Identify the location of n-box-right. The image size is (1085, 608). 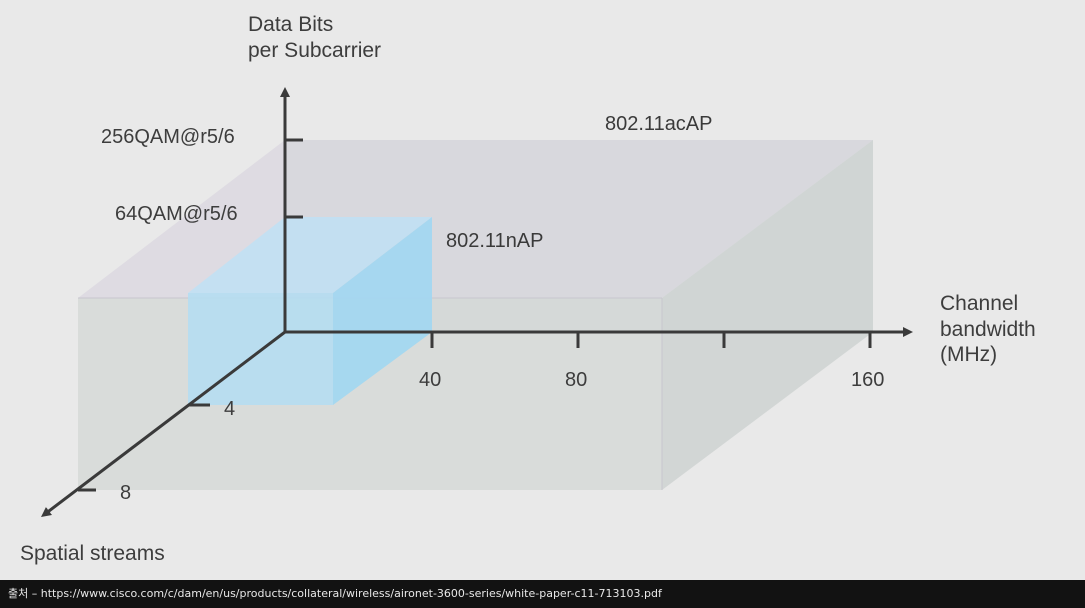
(382, 311).